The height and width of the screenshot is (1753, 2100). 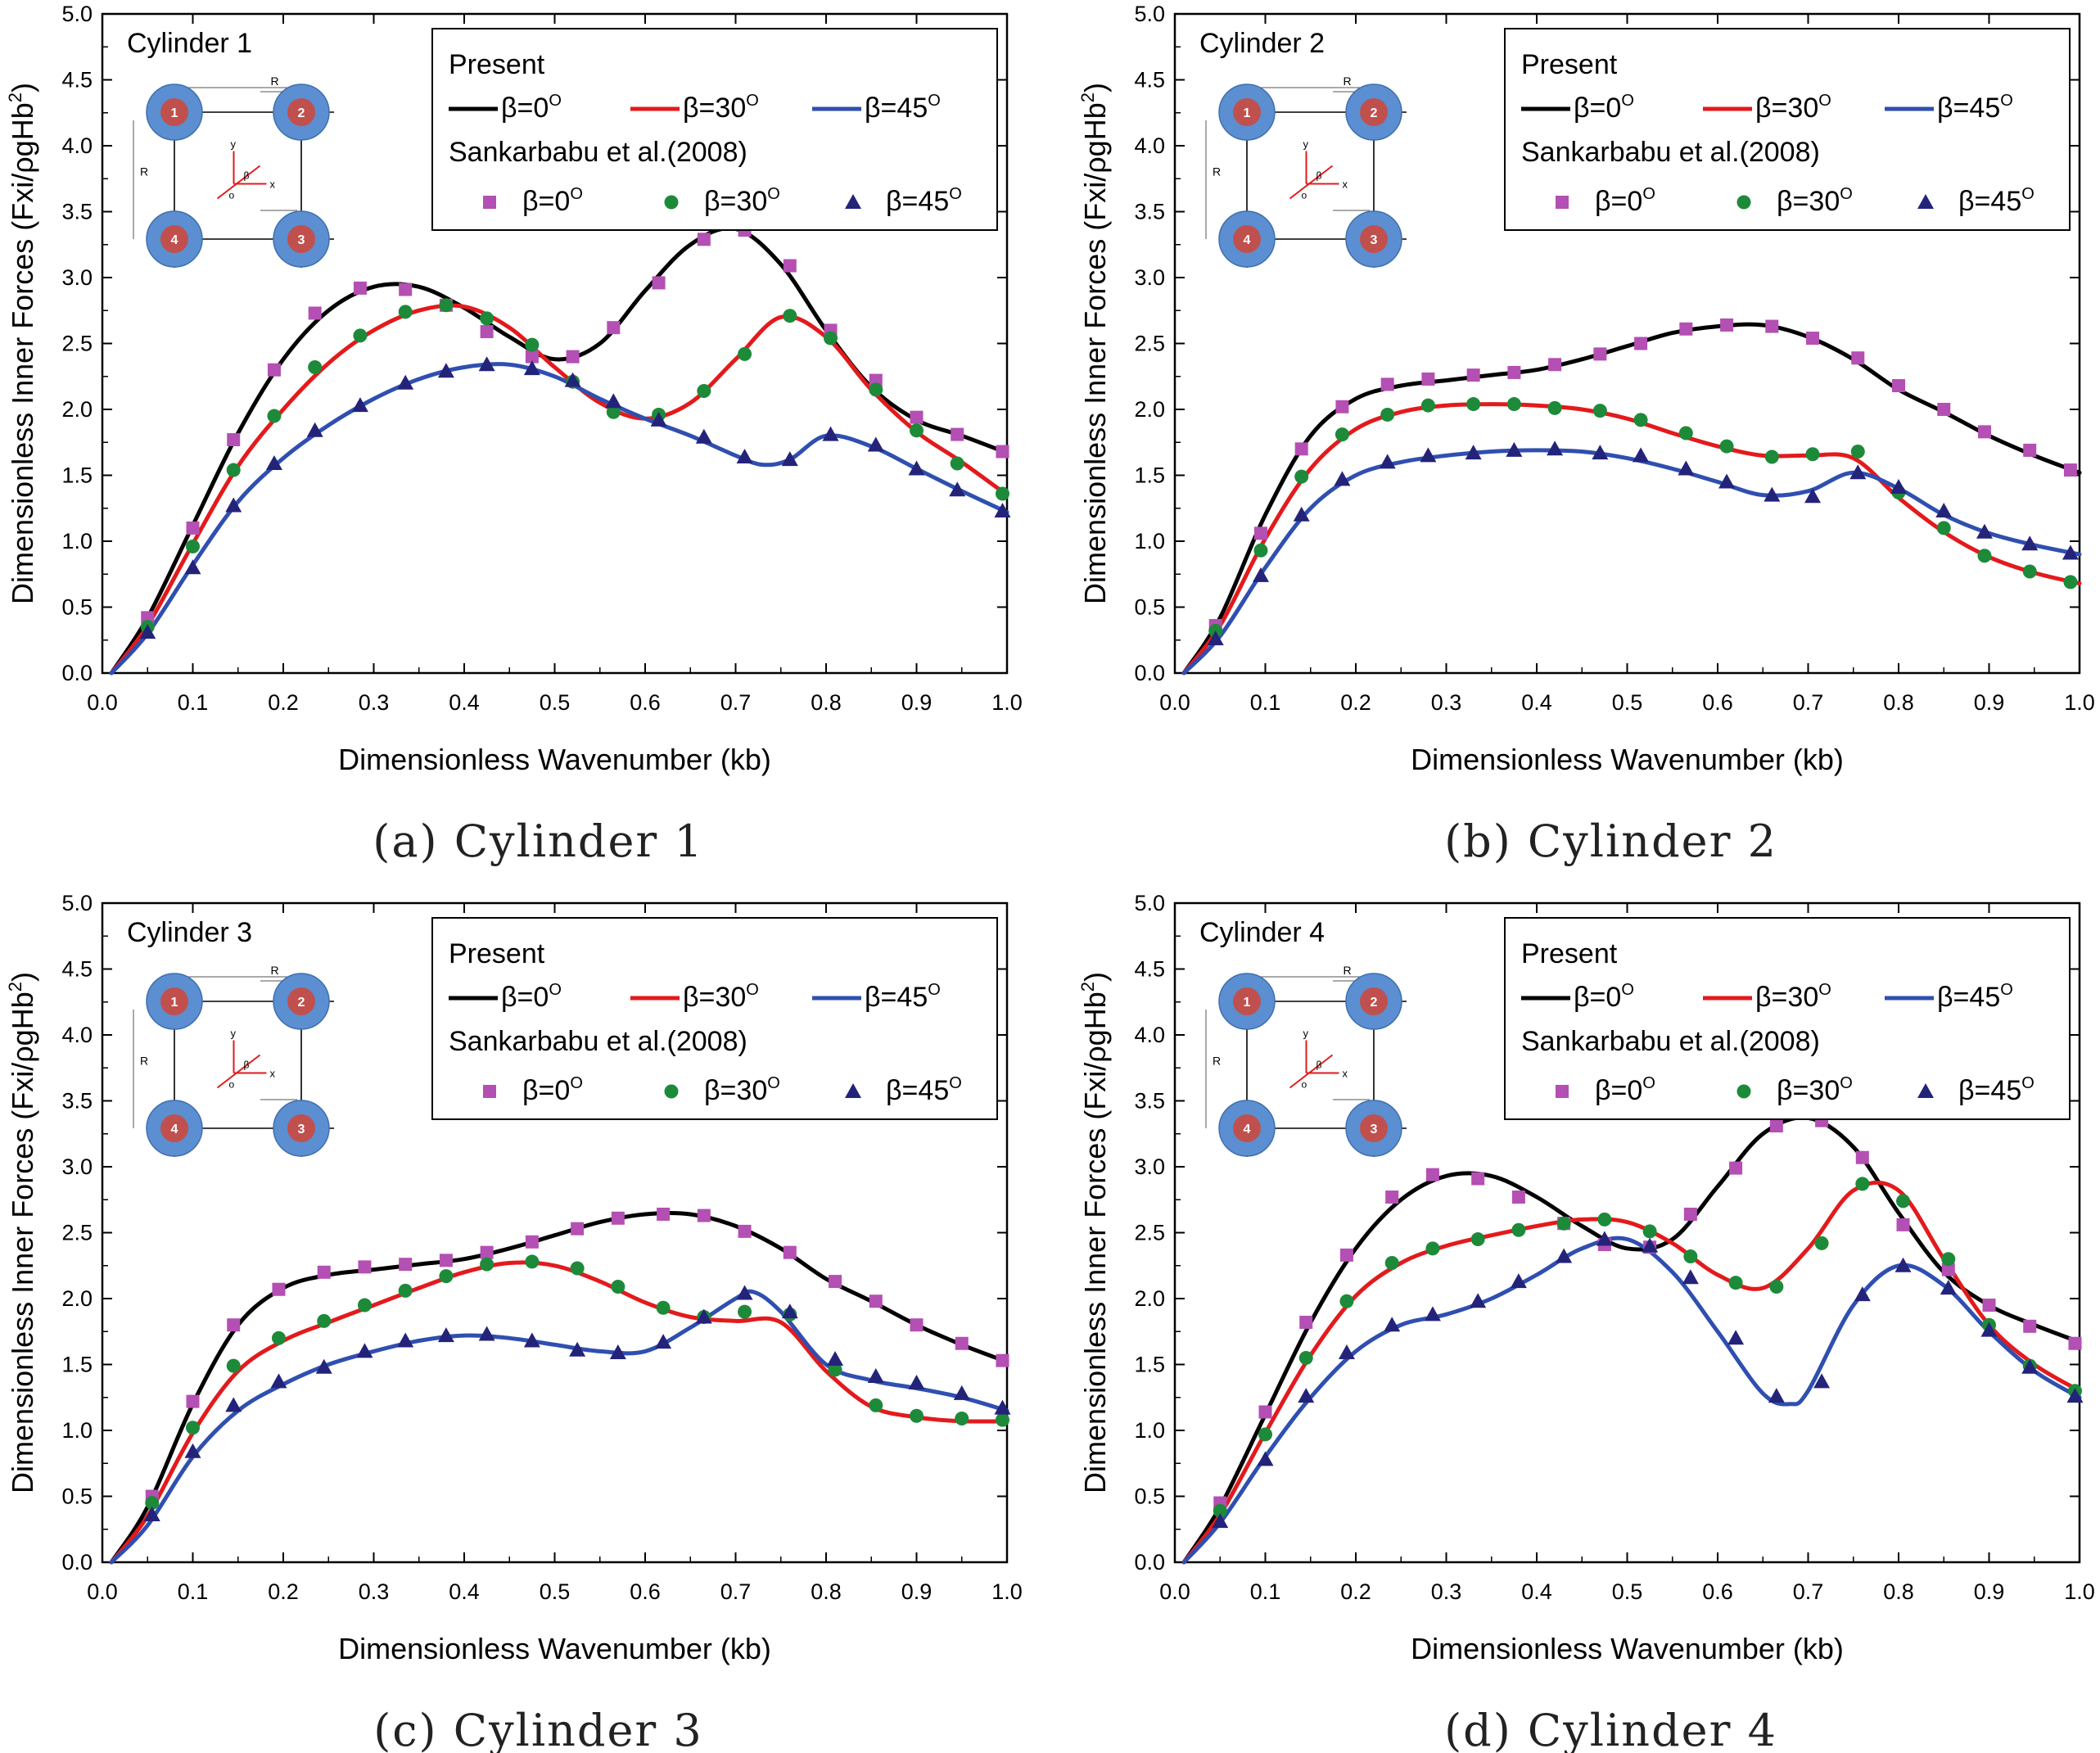 I want to click on cylinder-number: 2, so click(x=301, y=1003).